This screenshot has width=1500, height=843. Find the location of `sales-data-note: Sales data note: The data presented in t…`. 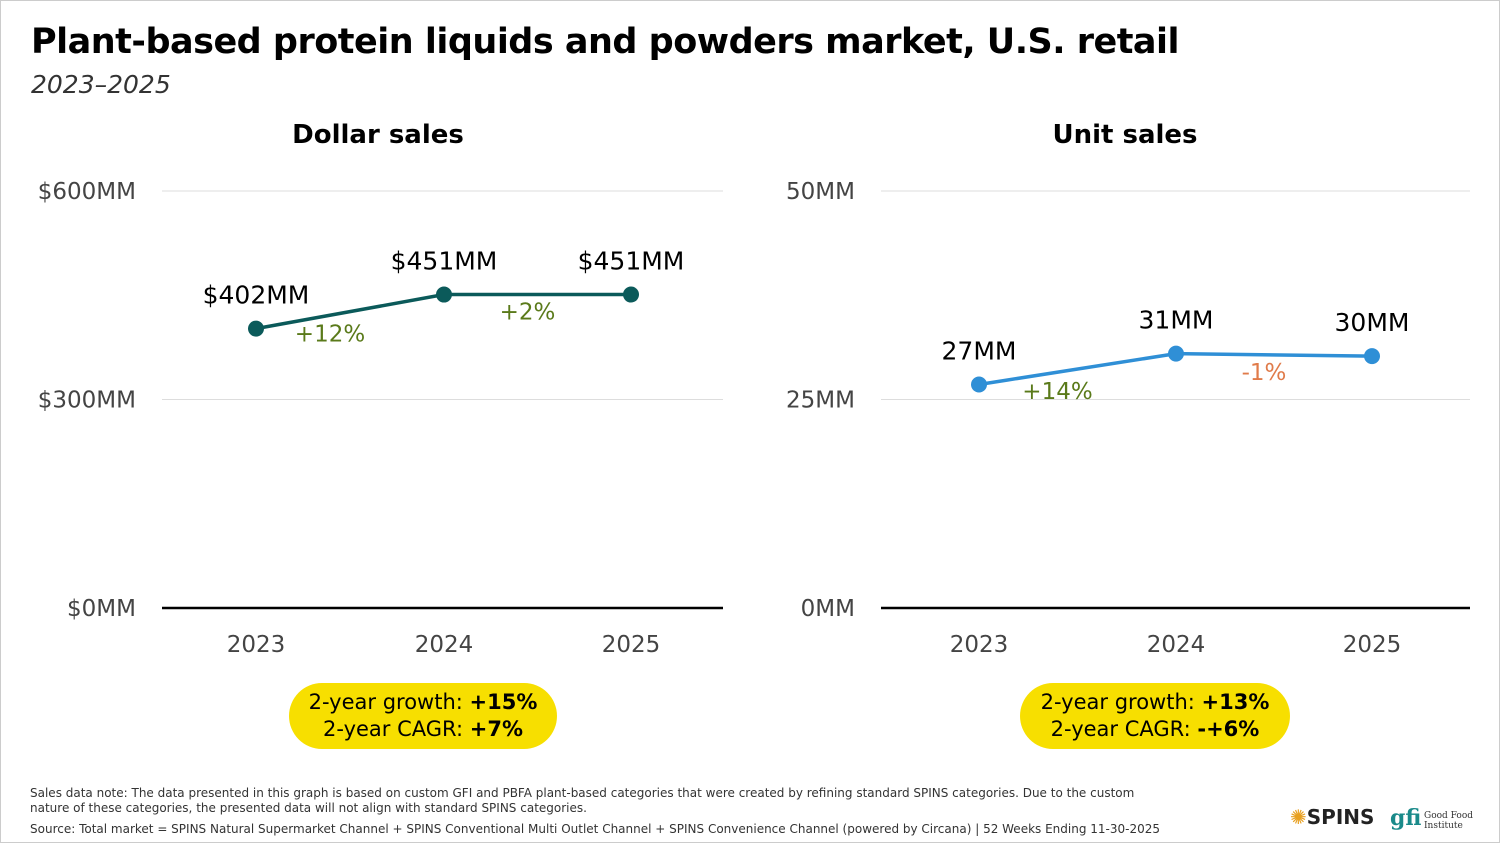

sales-data-note: Sales data note: The data presented in t… is located at coordinates (582, 800).